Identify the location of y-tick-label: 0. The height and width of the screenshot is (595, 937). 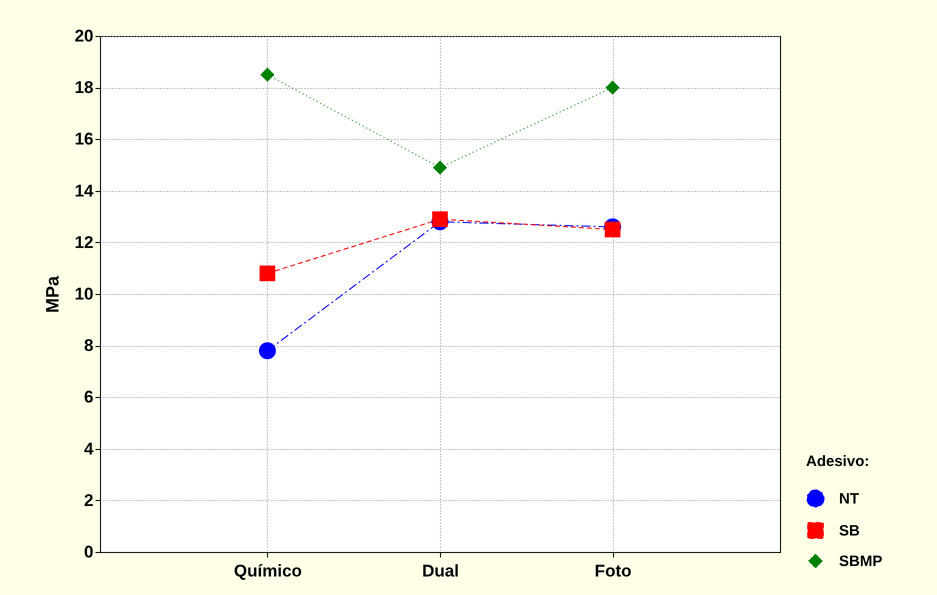
(89, 552).